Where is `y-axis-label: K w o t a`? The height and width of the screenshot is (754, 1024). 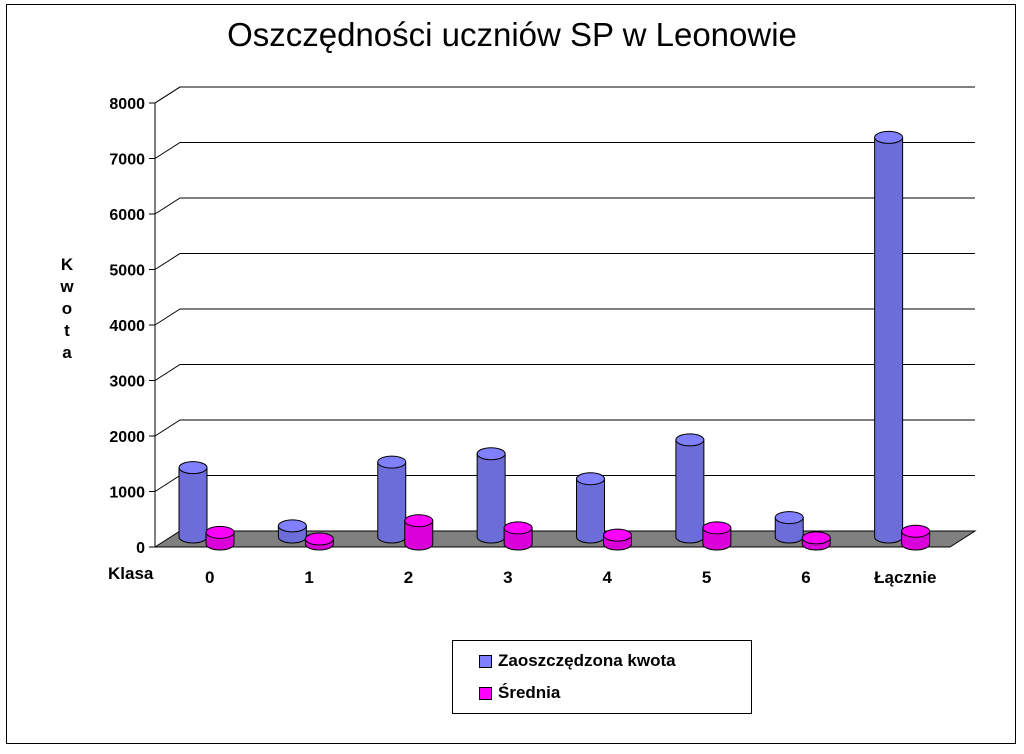 y-axis-label: K w o t a is located at coordinates (67, 309).